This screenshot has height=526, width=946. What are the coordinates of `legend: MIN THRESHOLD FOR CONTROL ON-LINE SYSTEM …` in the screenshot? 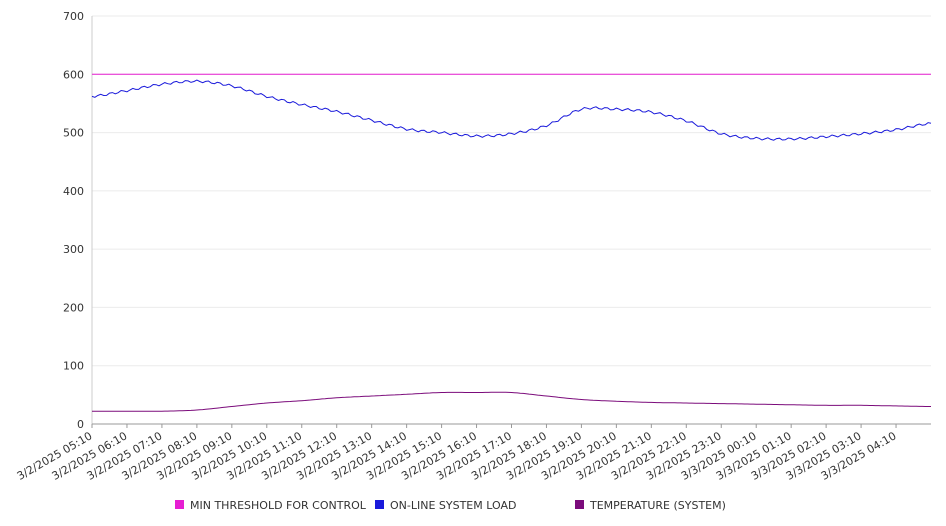 It's located at (450, 505).